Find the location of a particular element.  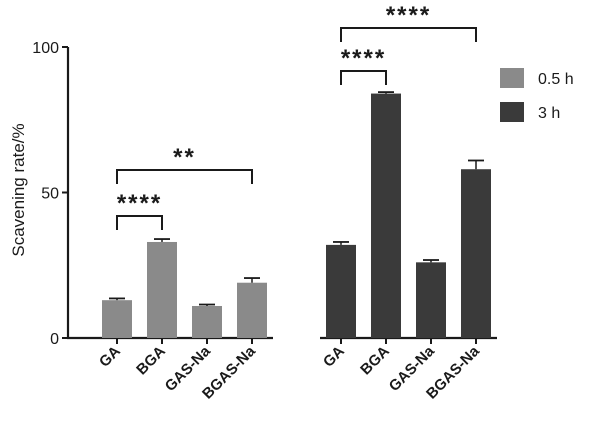

y-tick-label: 50 is located at coordinates (50, 194).